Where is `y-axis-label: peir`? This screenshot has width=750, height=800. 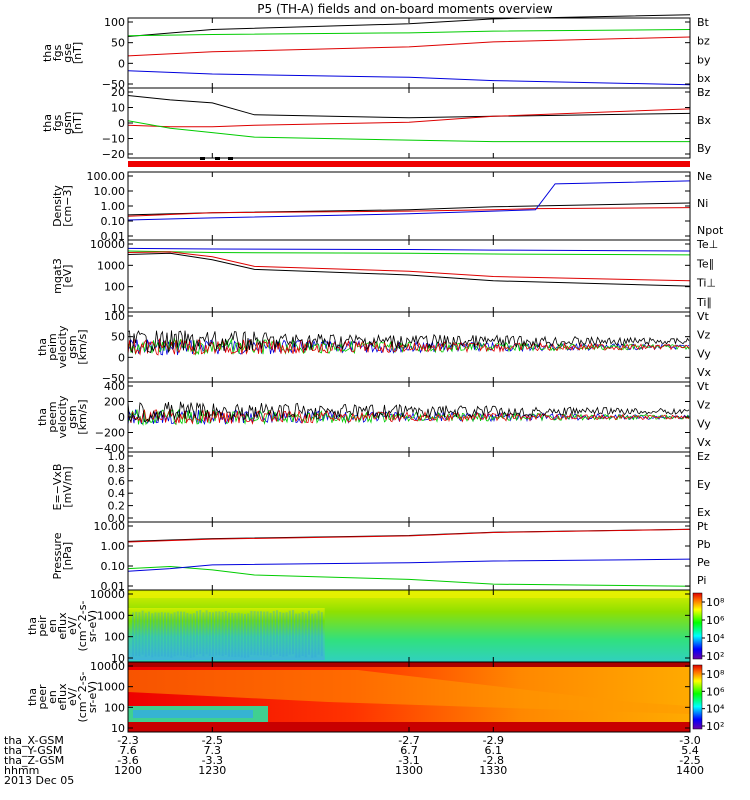 y-axis-label: peir is located at coordinates (42, 626).